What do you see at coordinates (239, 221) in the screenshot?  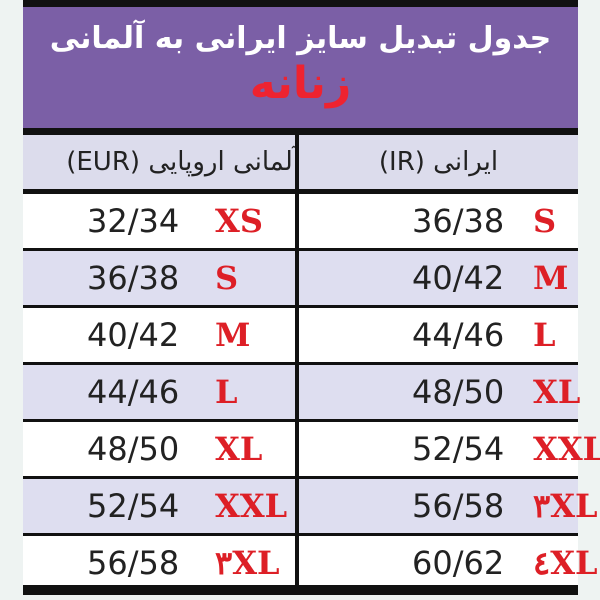 I see `german-label: XS` at bounding box center [239, 221].